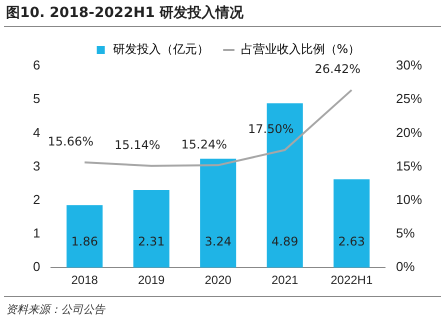 This screenshot has height=328, width=445. Describe the element at coordinates (36, 166) in the screenshot. I see `y-tick-label: 3` at that location.